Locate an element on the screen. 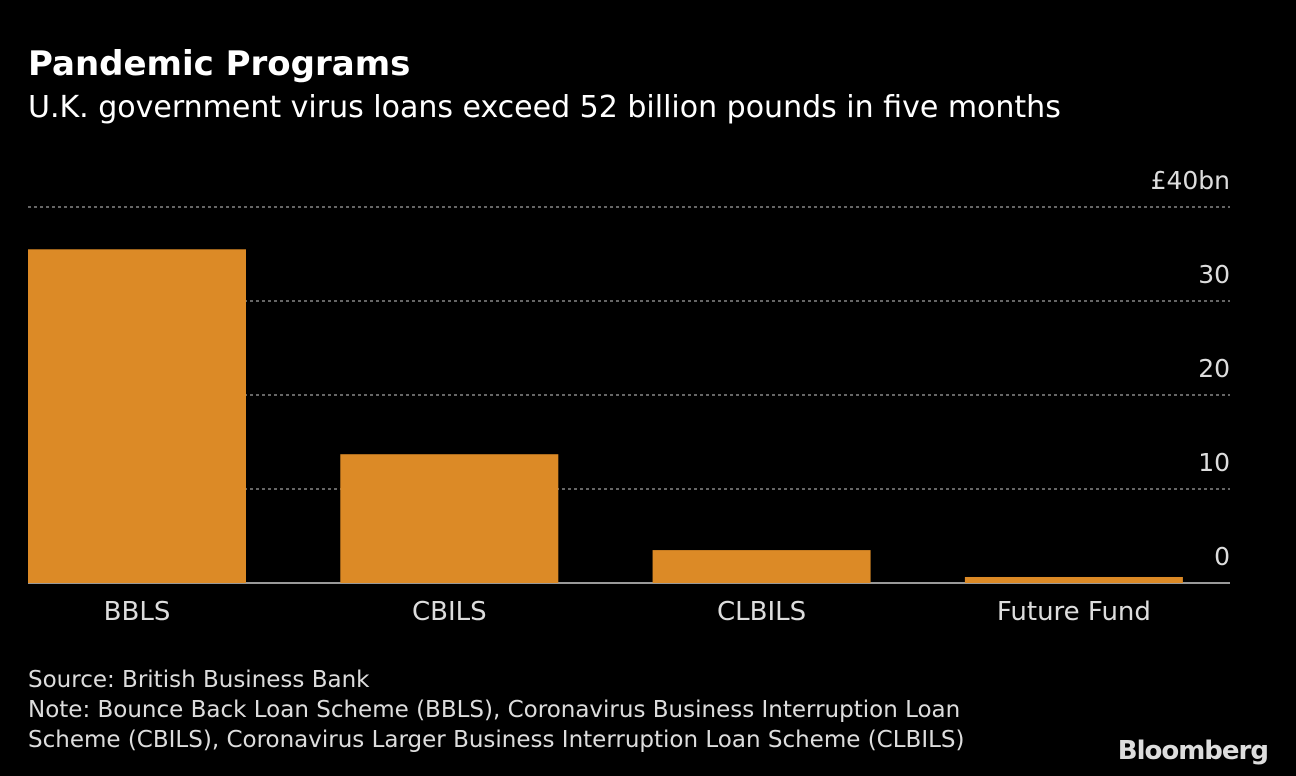 The image size is (1296, 776). y-tick-label: 30 is located at coordinates (1214, 274).